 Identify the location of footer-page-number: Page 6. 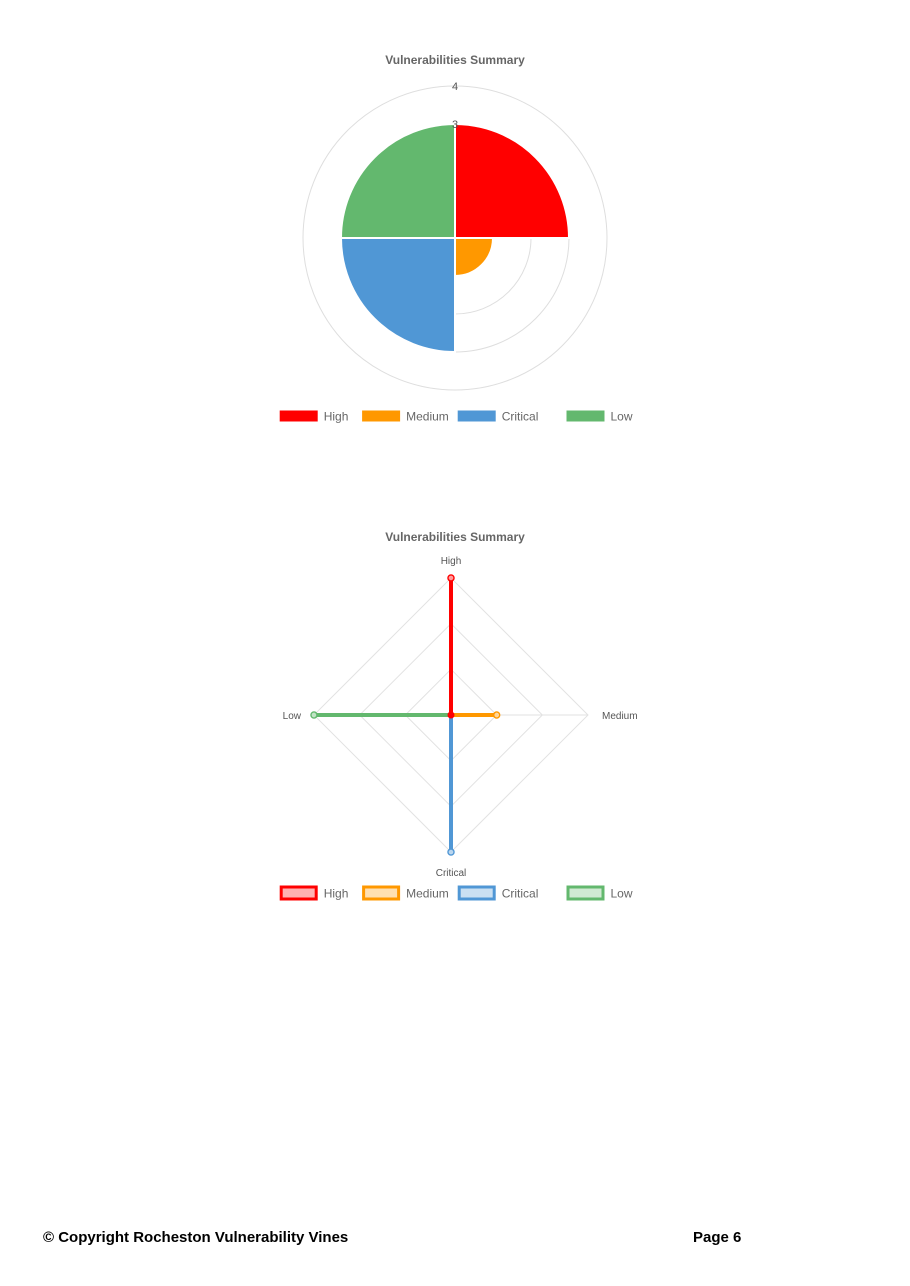
(717, 1237).